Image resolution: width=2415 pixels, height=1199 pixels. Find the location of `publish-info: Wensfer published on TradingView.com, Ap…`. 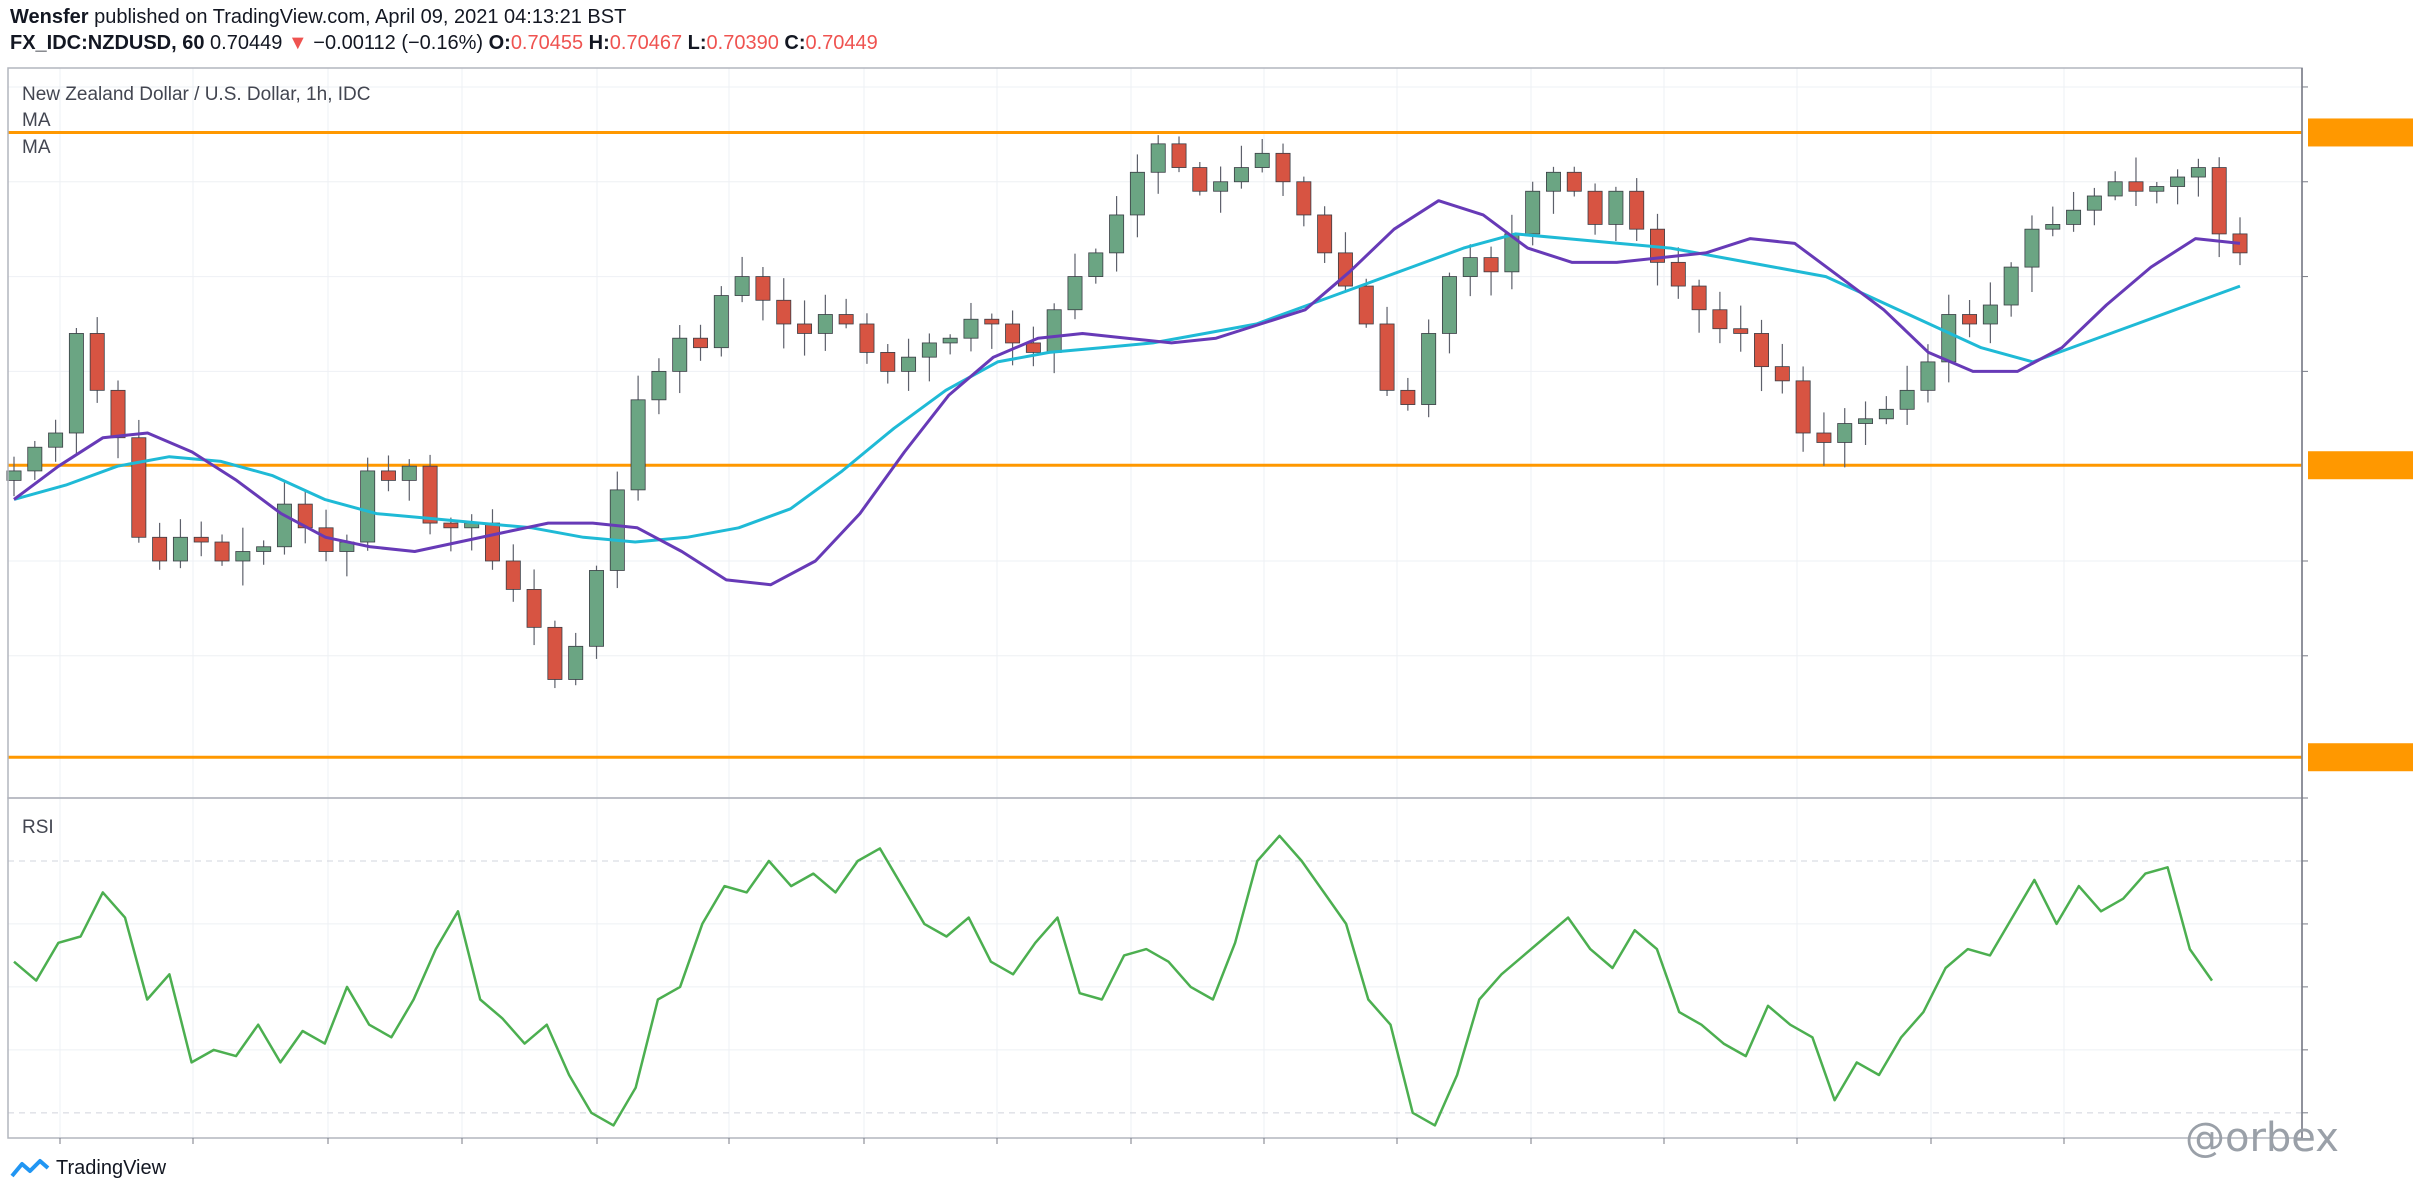

publish-info: Wensfer published on TradingView.com, Ap… is located at coordinates (318, 17).